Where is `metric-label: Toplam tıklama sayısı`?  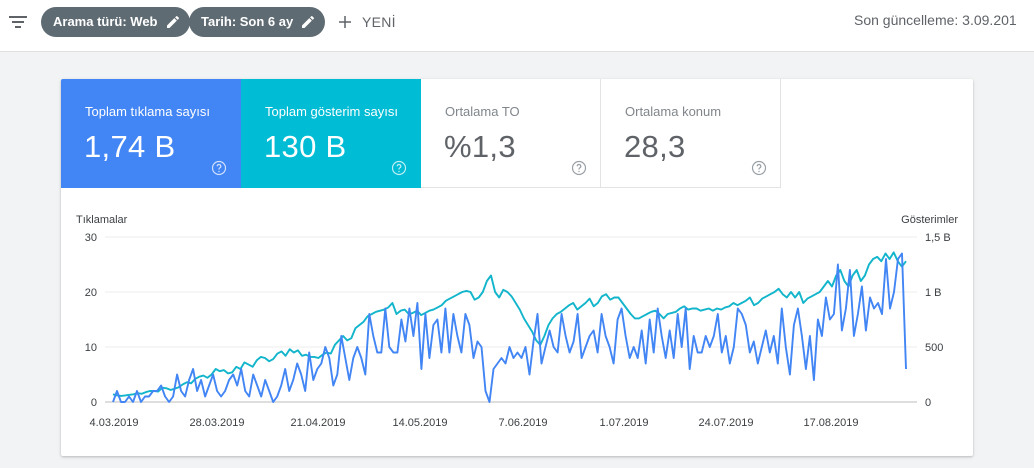
metric-label: Toplam tıklama sayısı is located at coordinates (147, 111).